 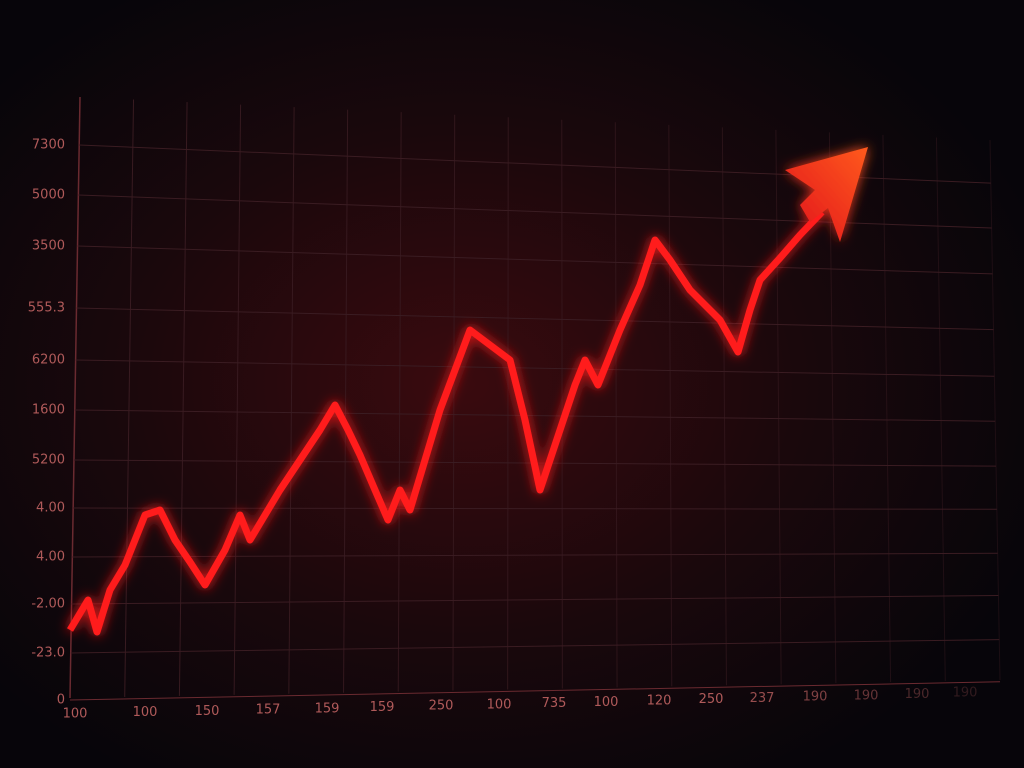 What do you see at coordinates (48, 410) in the screenshot?
I see `y-label: 1600` at bounding box center [48, 410].